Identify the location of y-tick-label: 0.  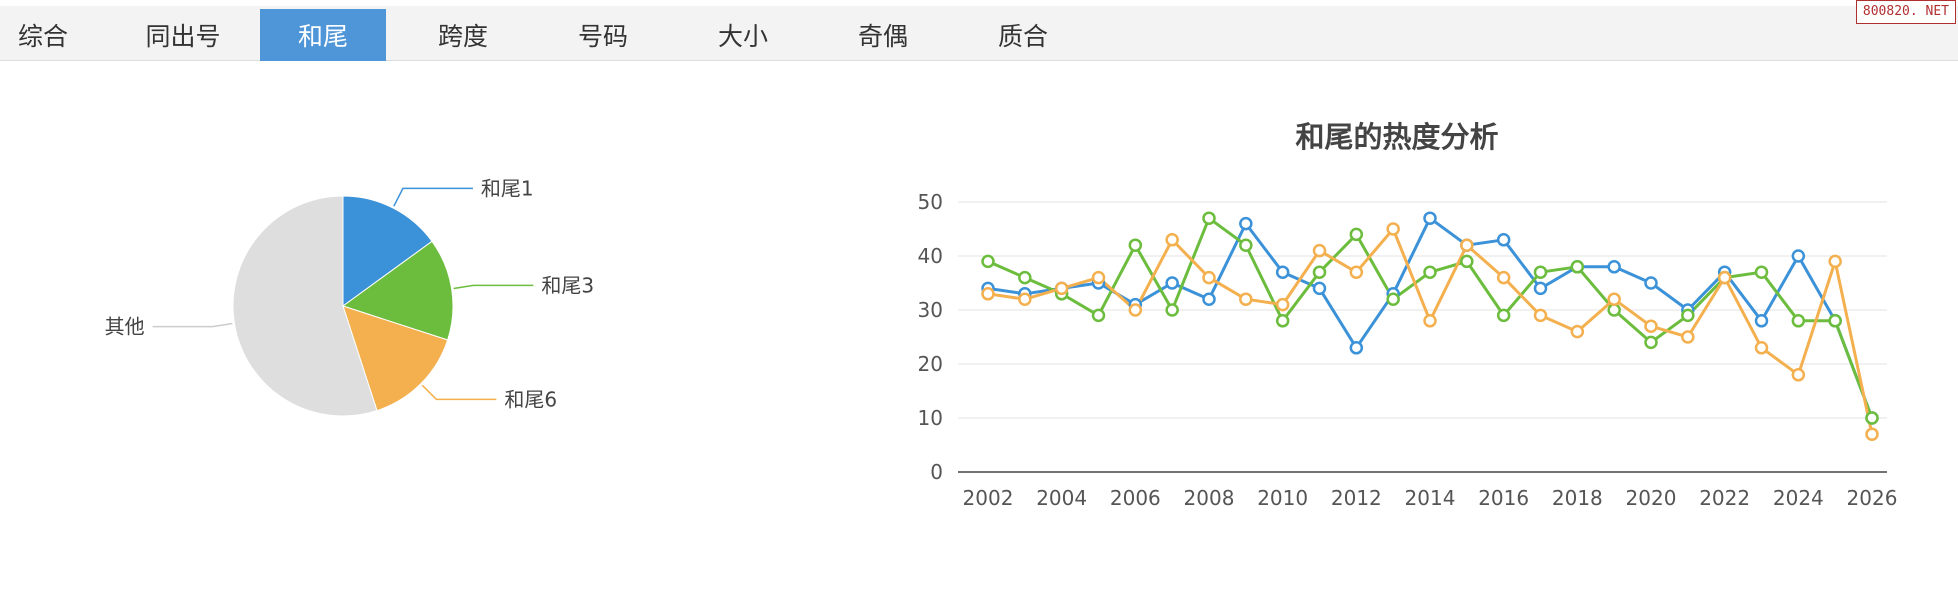
(936, 472).